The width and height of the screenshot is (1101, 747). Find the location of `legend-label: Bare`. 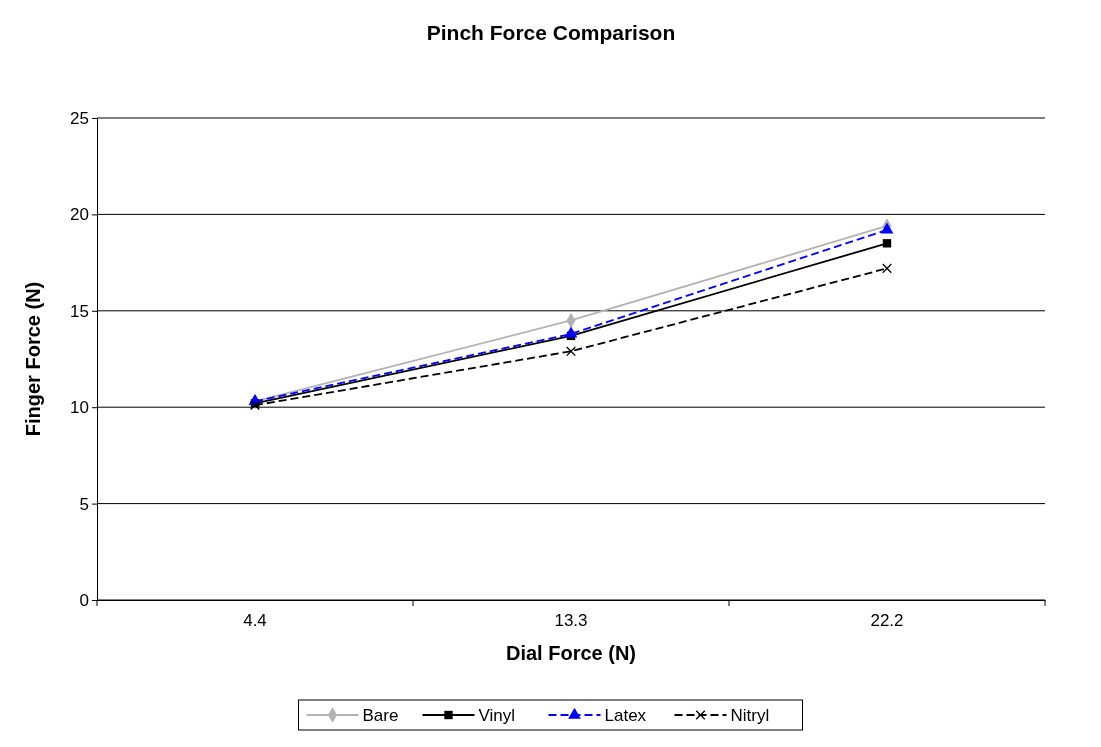

legend-label: Bare is located at coordinates (380, 715).